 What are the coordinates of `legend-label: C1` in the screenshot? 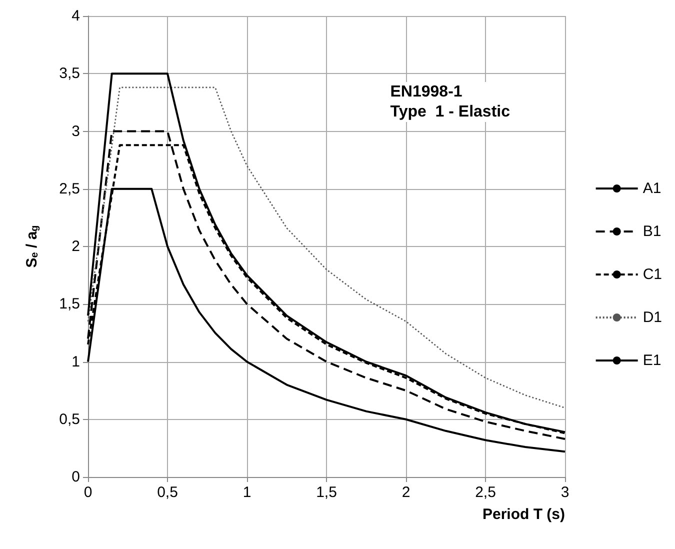 It's located at (652, 274).